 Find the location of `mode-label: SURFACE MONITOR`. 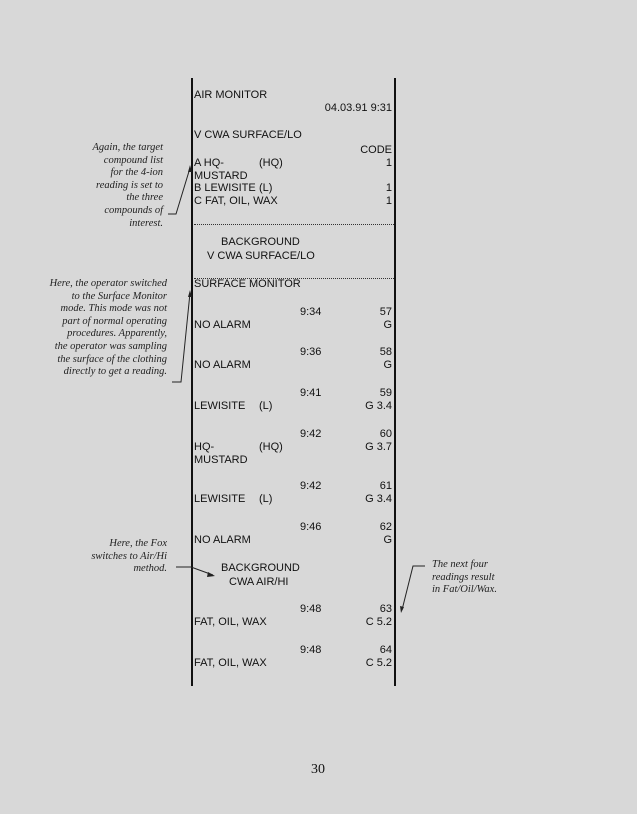

mode-label: SURFACE MONITOR is located at coordinates (247, 284).